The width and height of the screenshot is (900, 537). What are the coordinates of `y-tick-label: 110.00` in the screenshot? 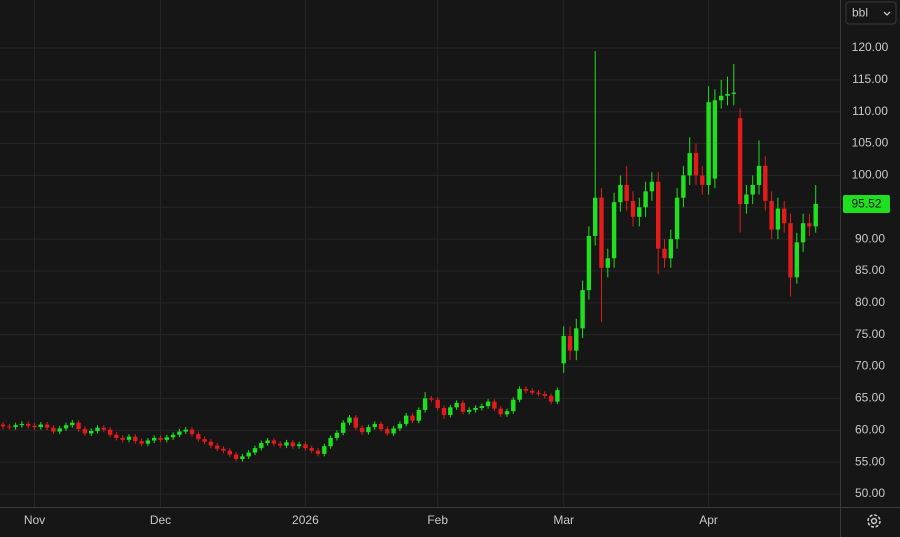 It's located at (870, 111).